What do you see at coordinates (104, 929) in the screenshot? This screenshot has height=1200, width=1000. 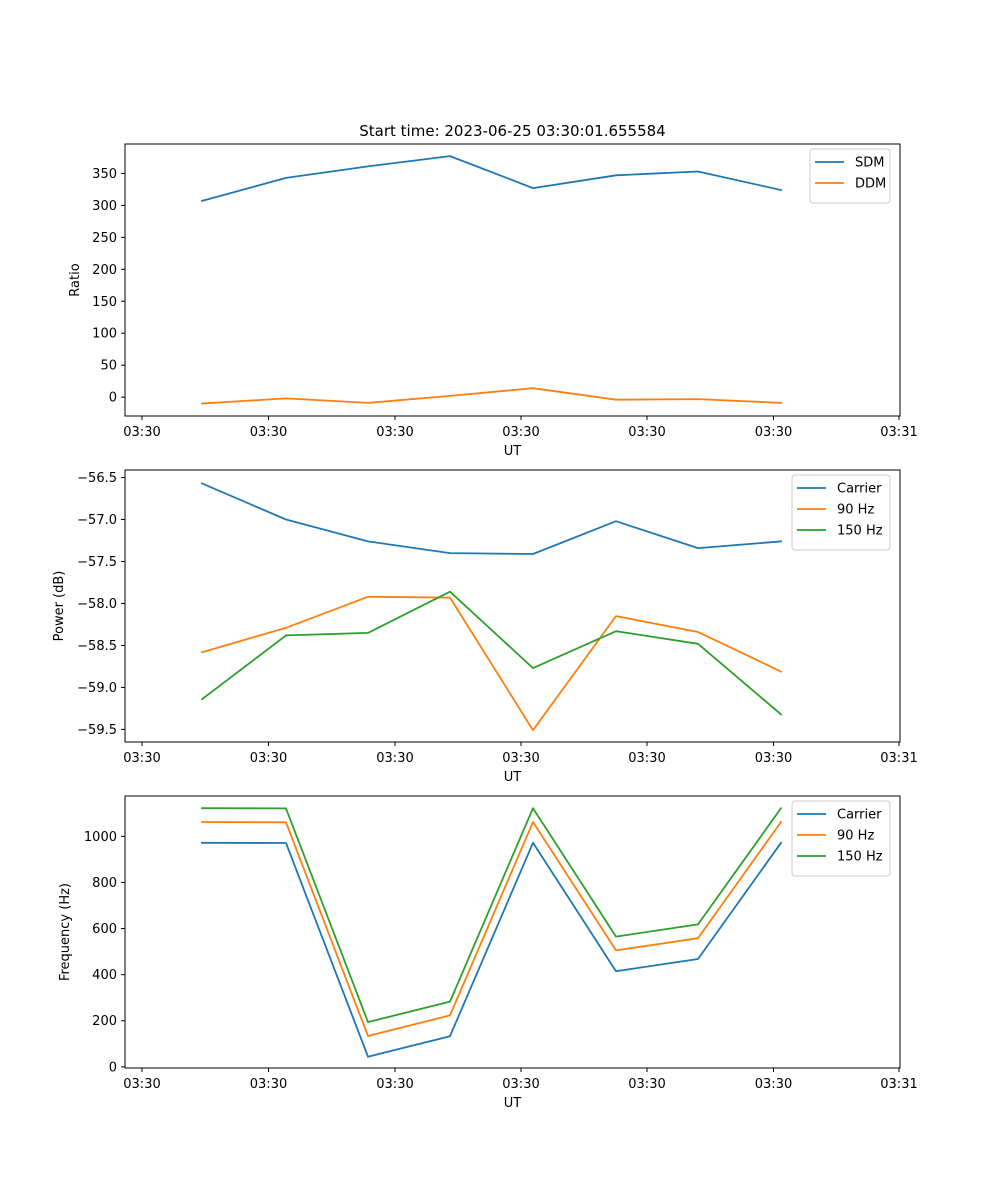 I see `y-tick-label: 600` at bounding box center [104, 929].